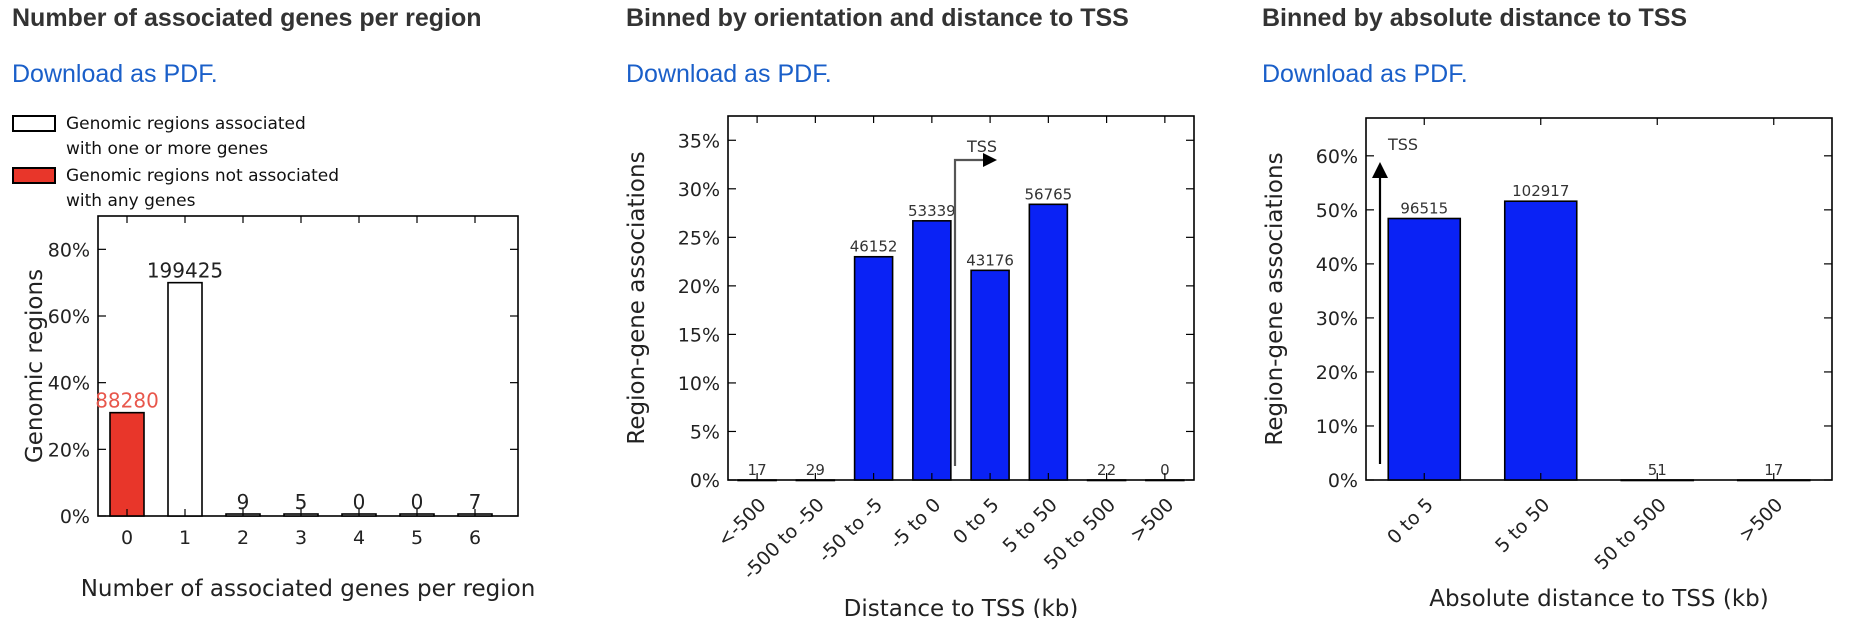  Describe the element at coordinates (1522, 525) in the screenshot. I see `x-tick-label: 5 to 50` at that location.